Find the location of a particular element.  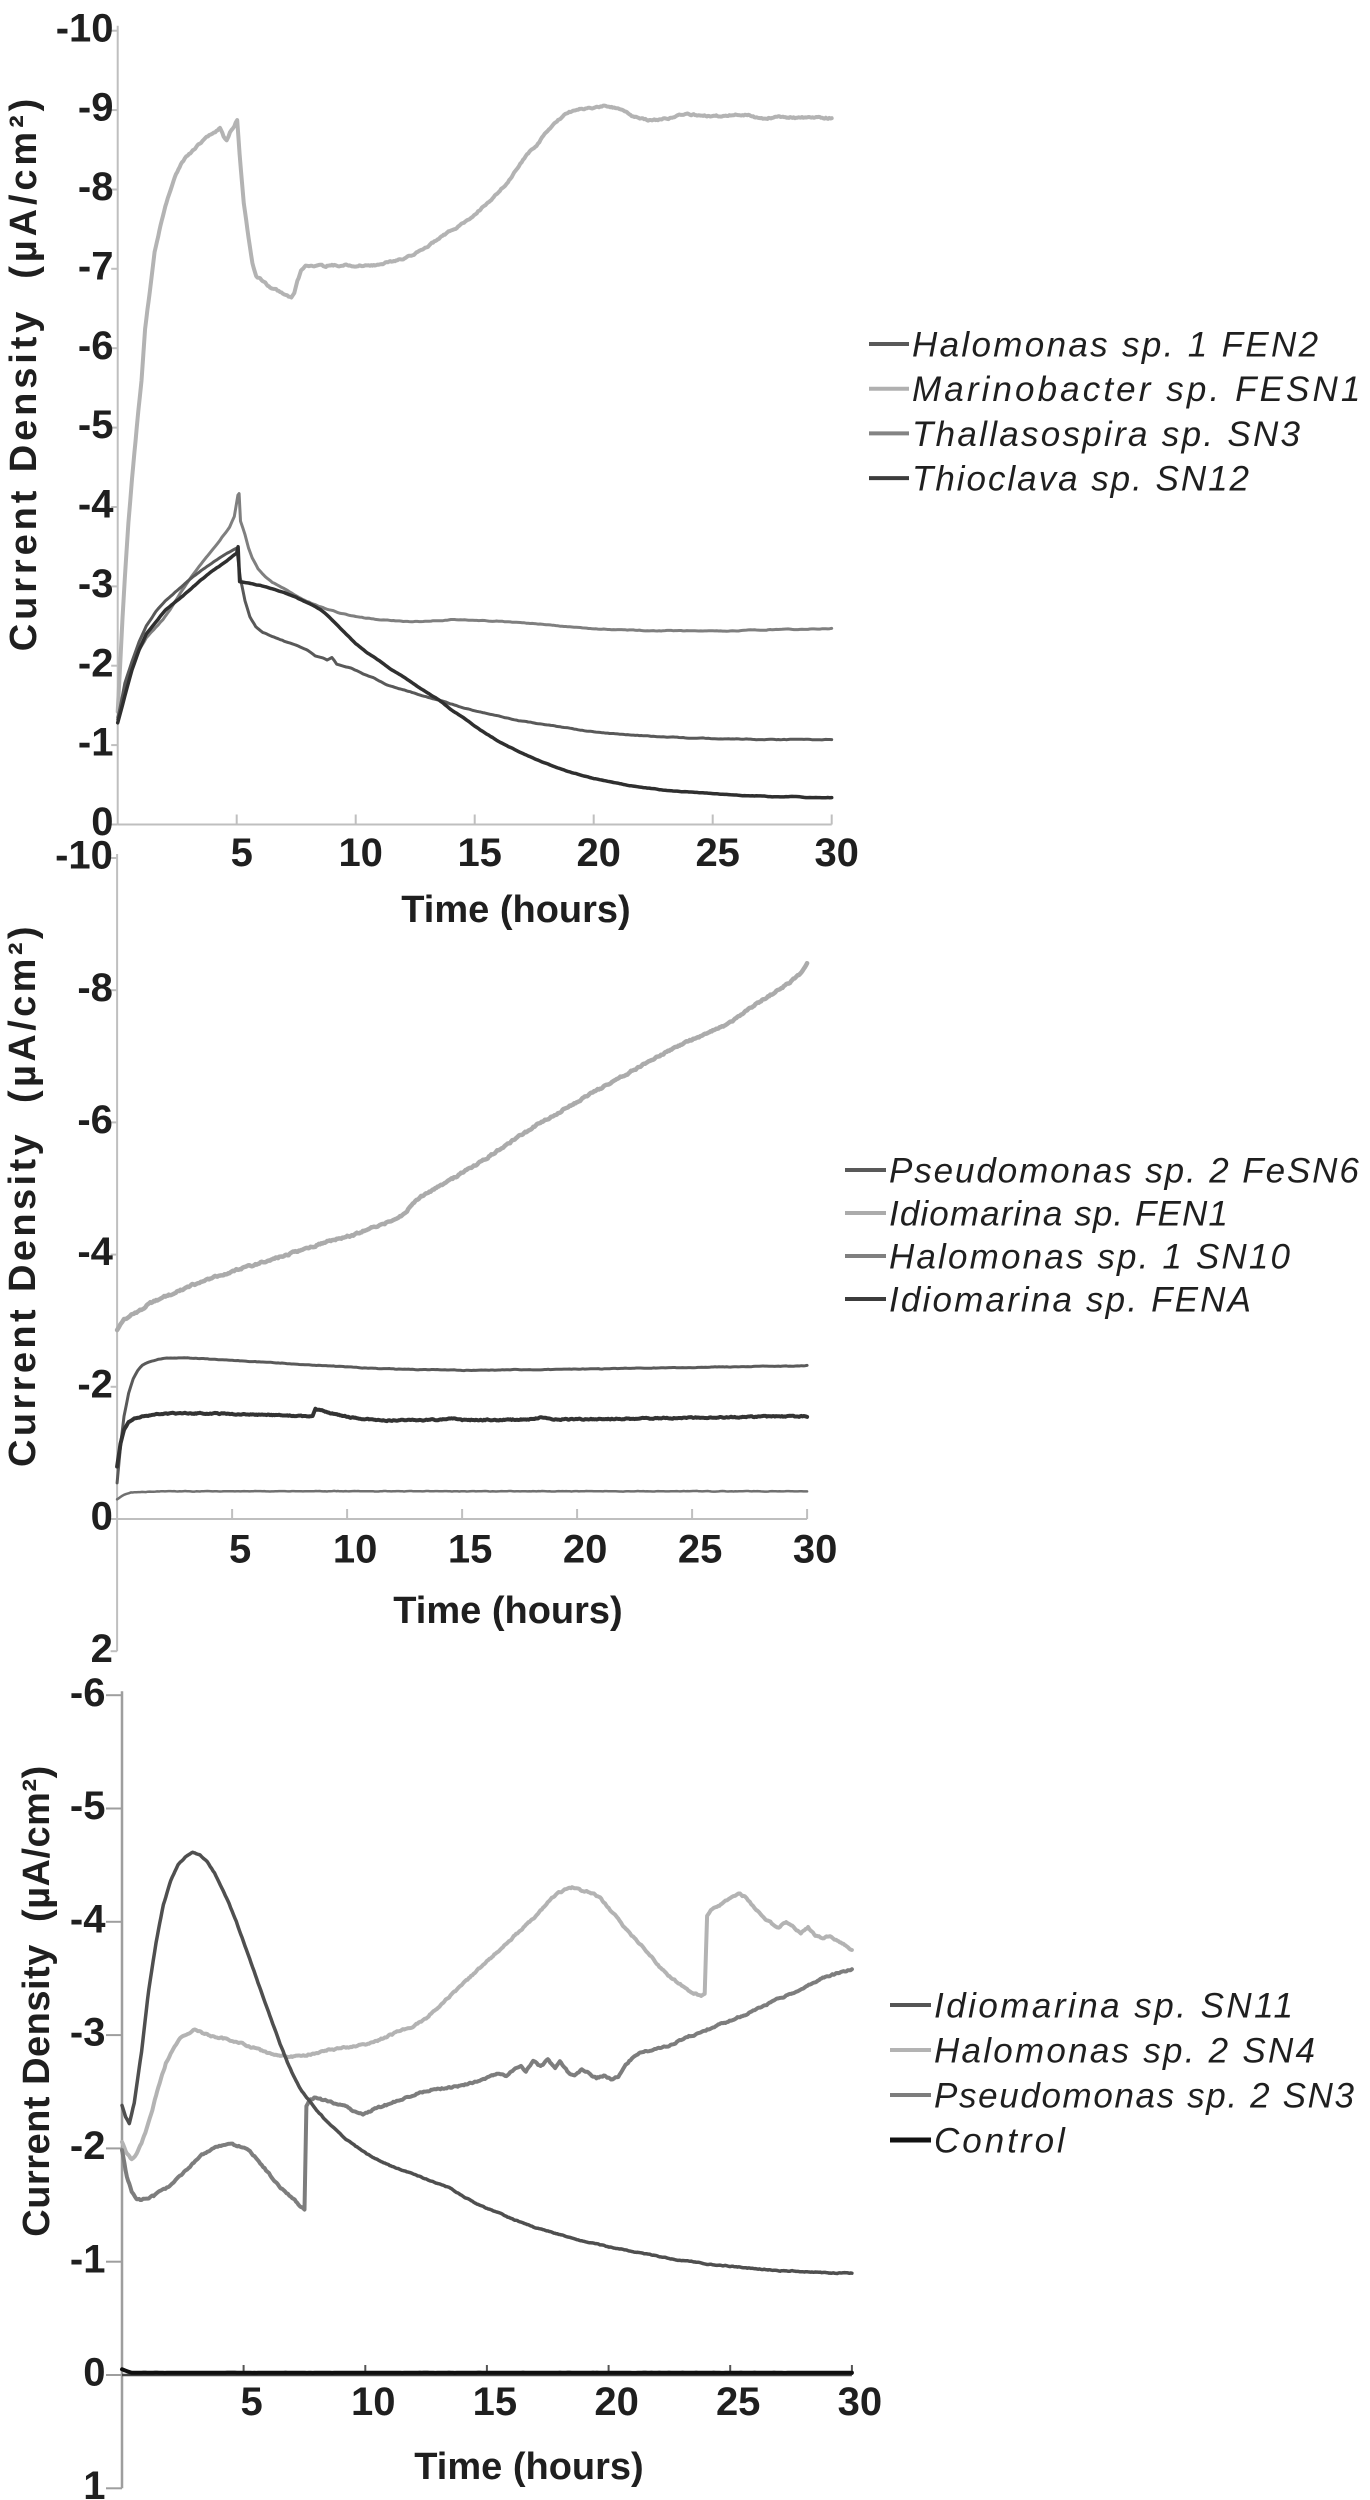

svg-text: Control is located at coordinates (1001, 2141).